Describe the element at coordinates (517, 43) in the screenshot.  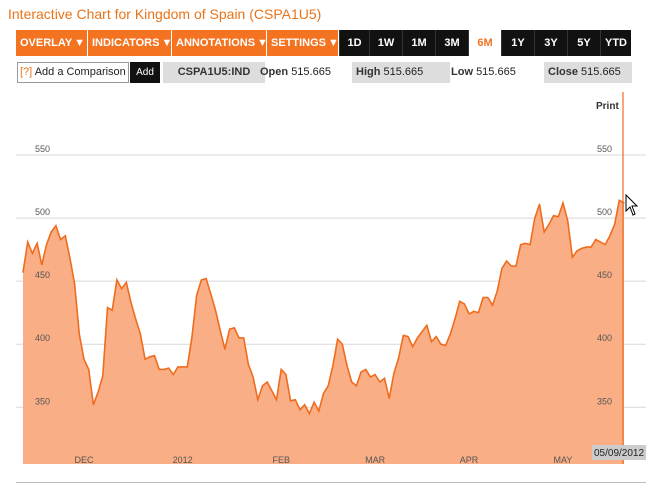
I see `range-1y-button: 1Y` at that location.